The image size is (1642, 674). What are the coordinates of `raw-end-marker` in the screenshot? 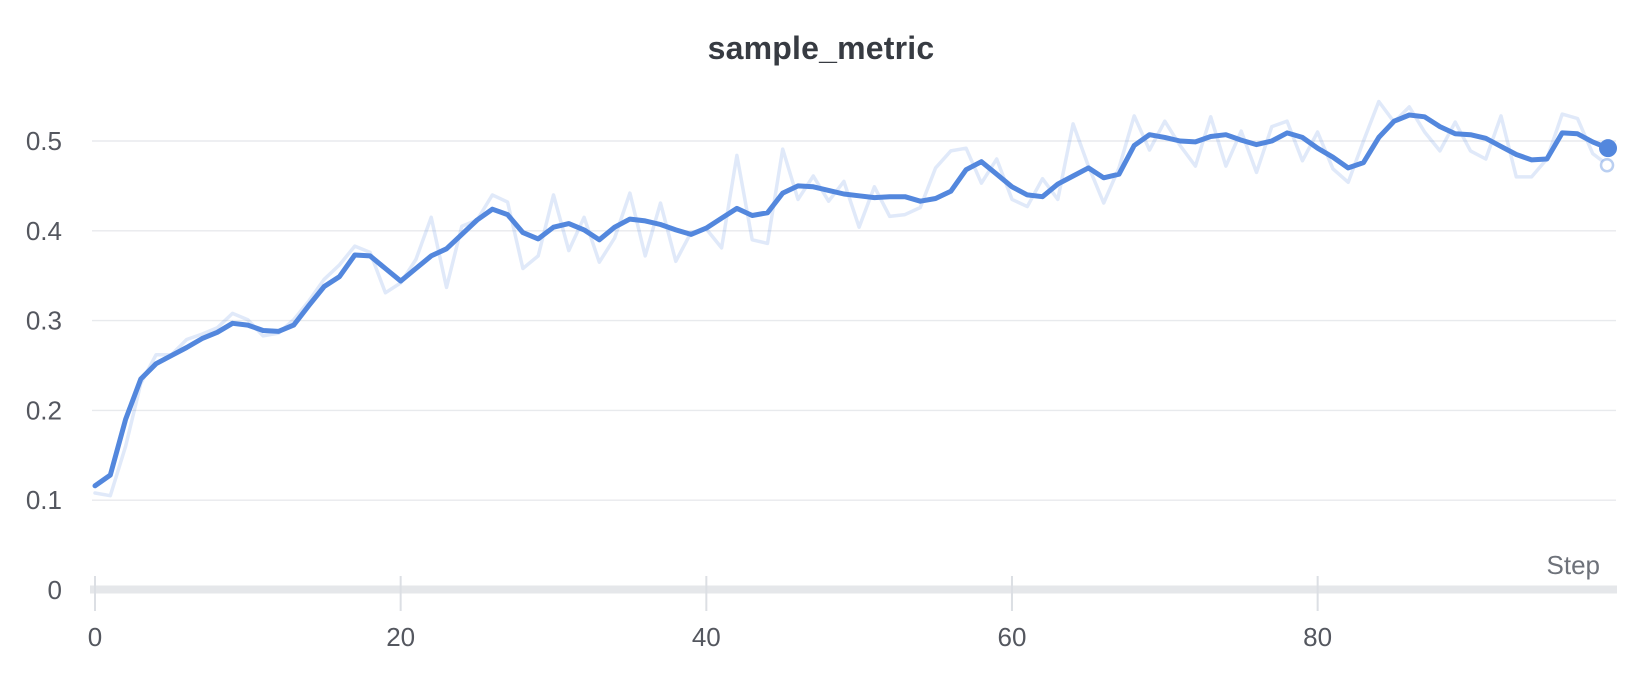 It's located at (1607, 165).